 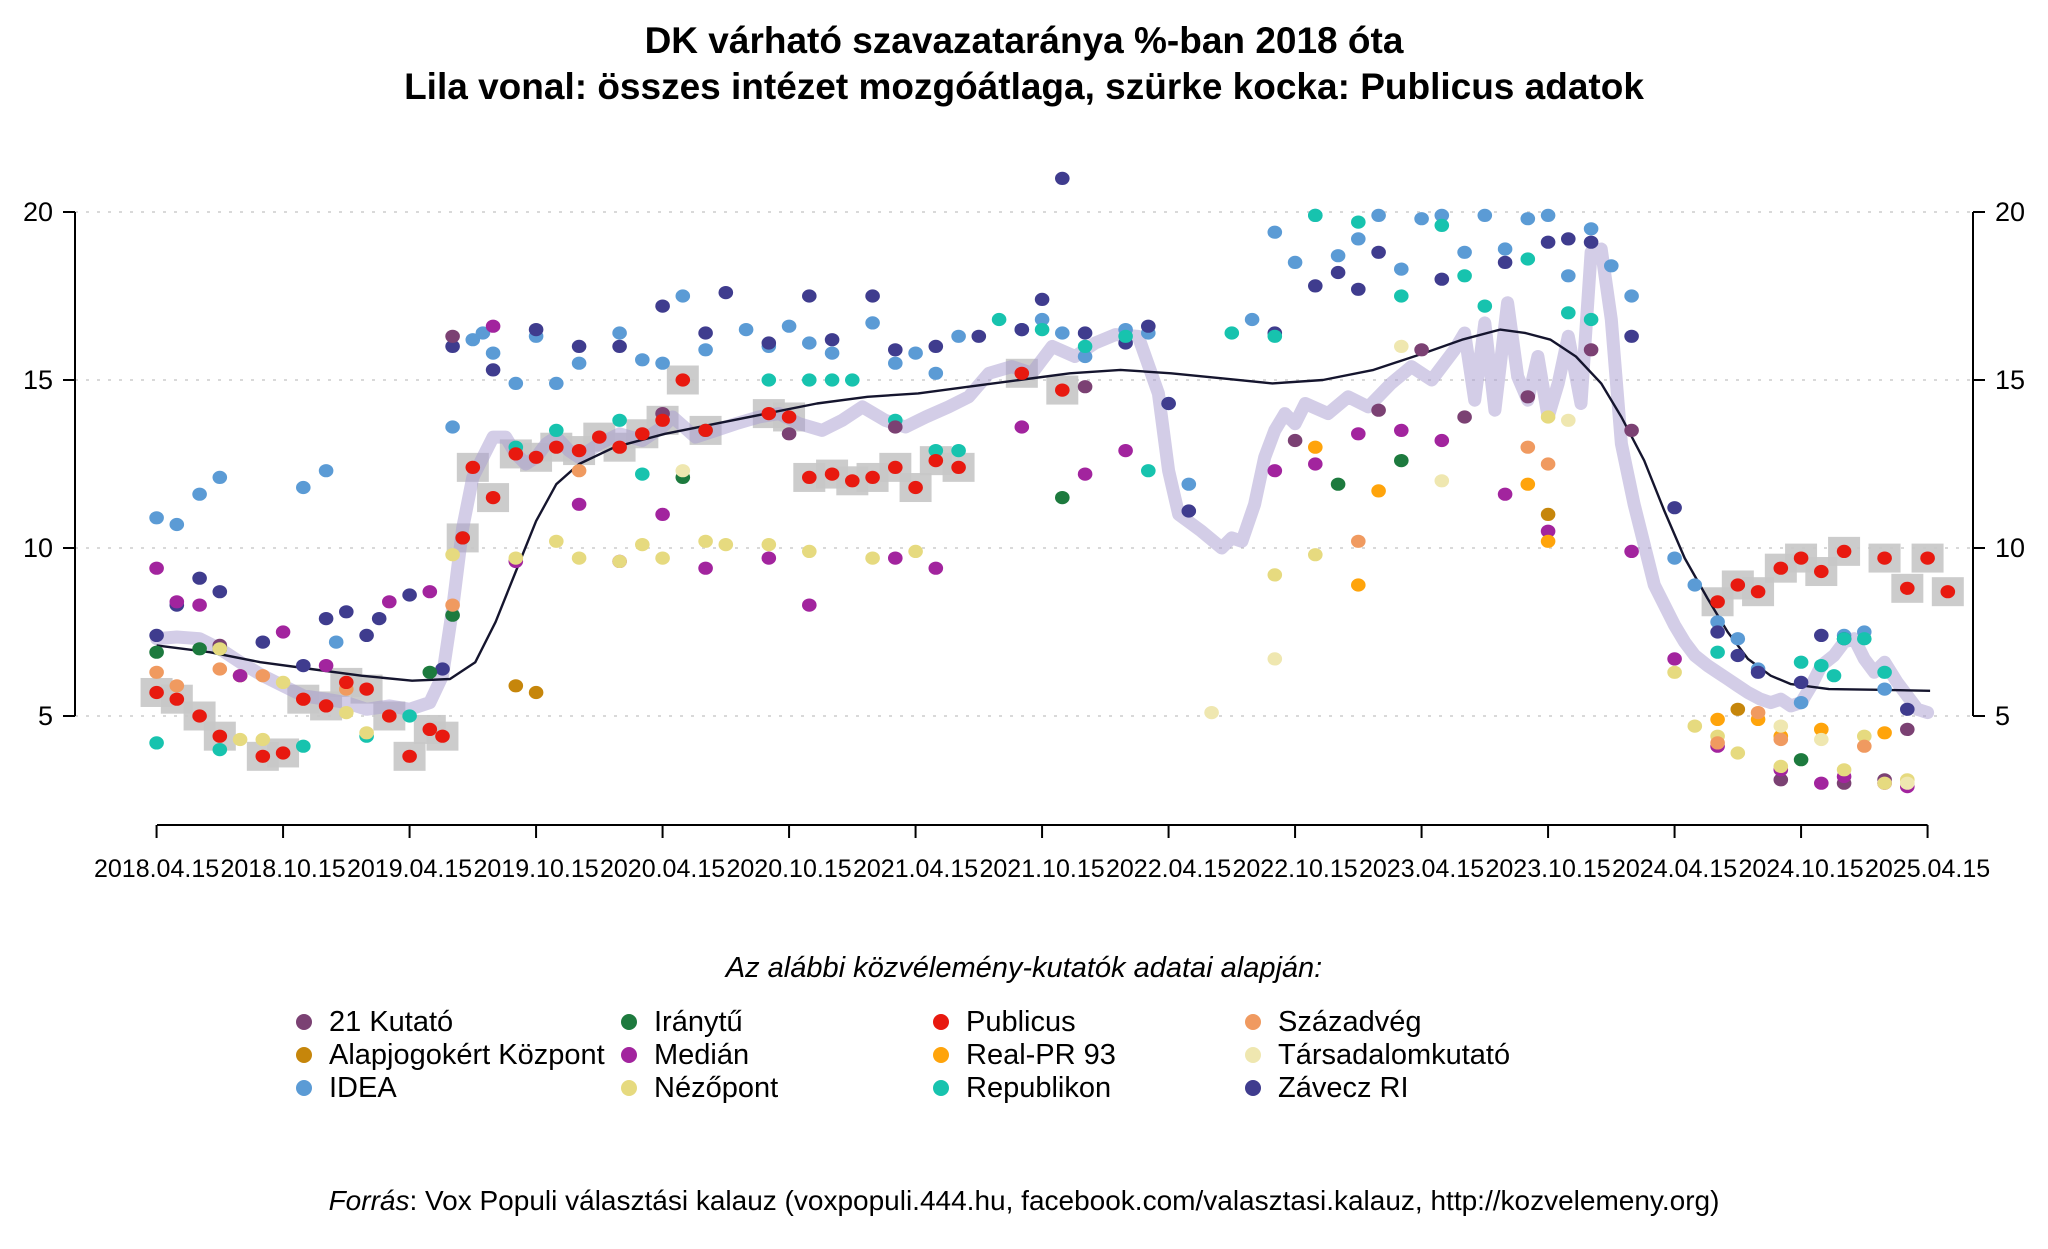 I want to click on legend-item-label: Nézőpont, so click(x=716, y=1087).